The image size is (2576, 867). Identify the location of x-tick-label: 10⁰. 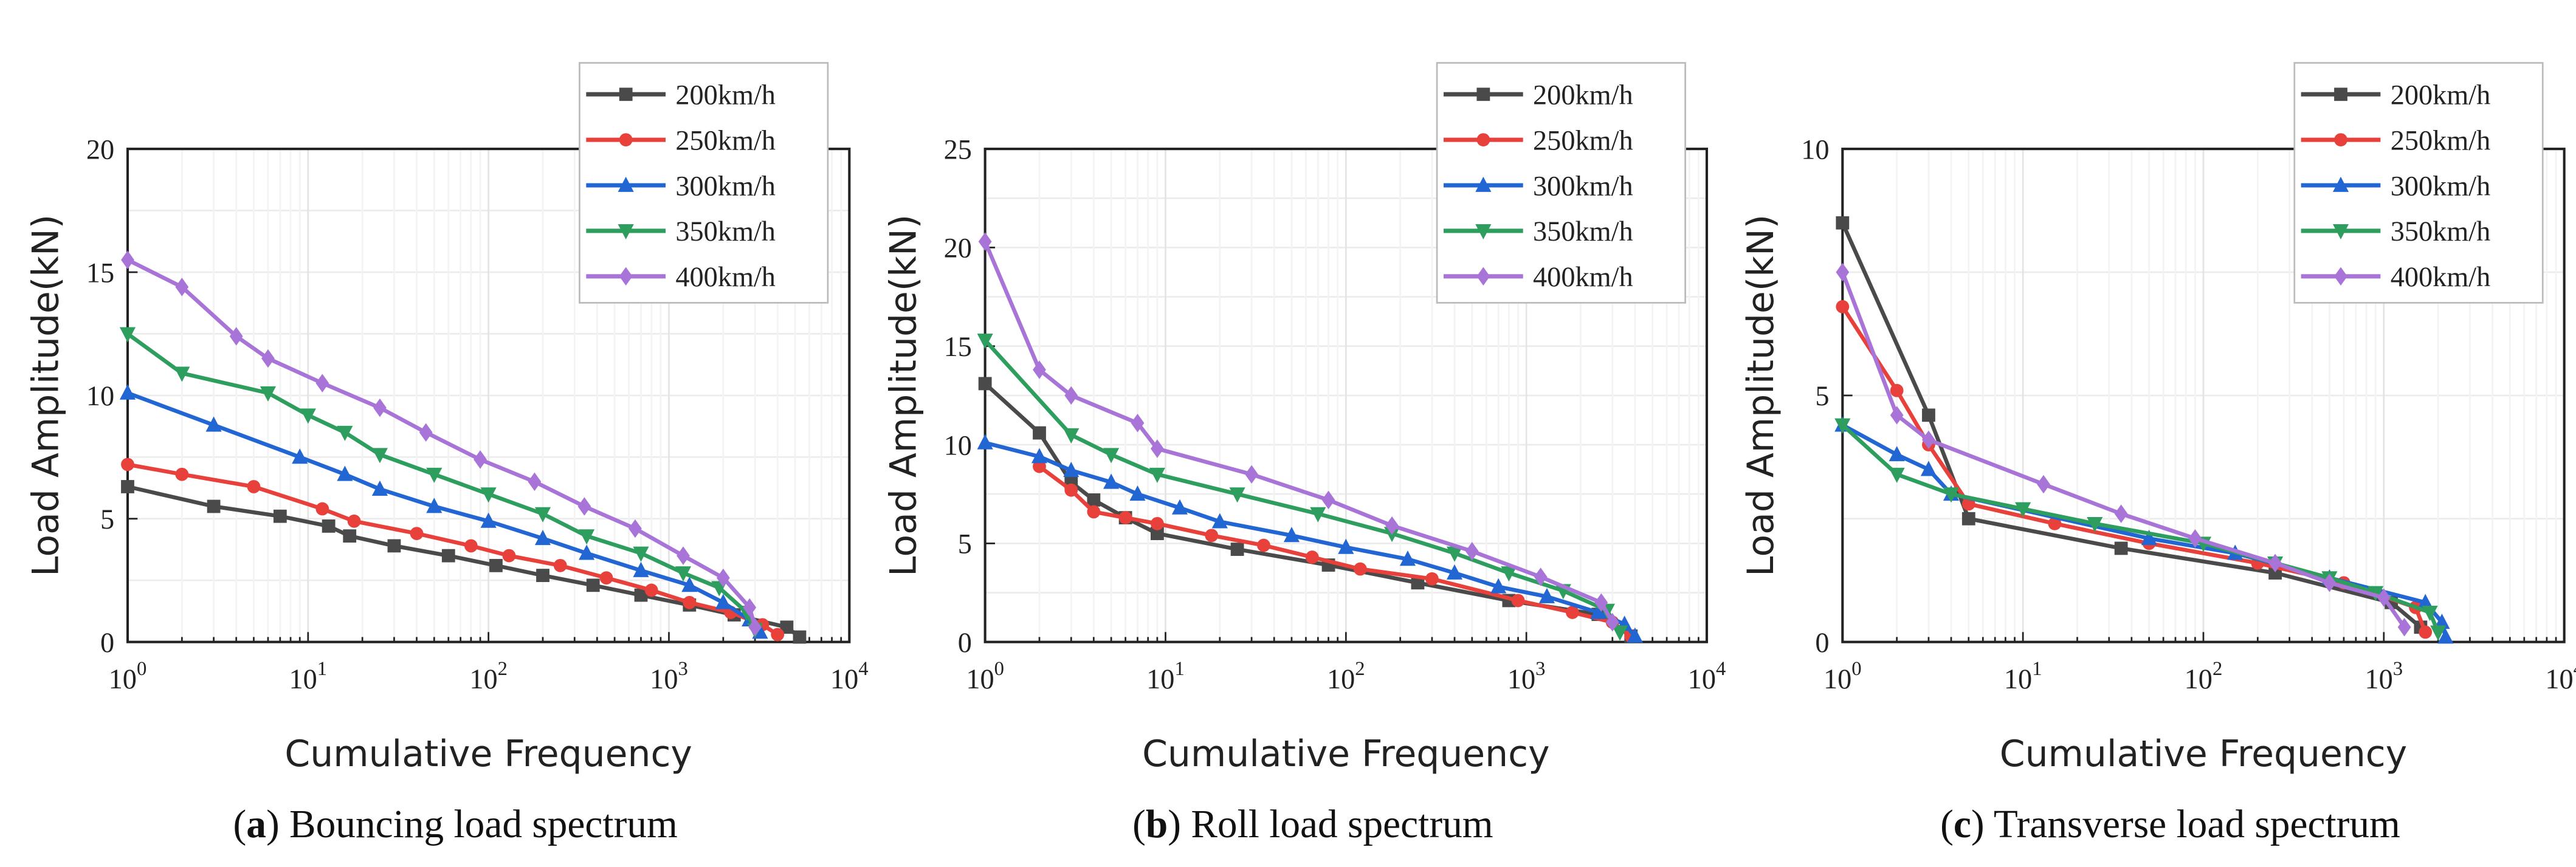
(128, 676).